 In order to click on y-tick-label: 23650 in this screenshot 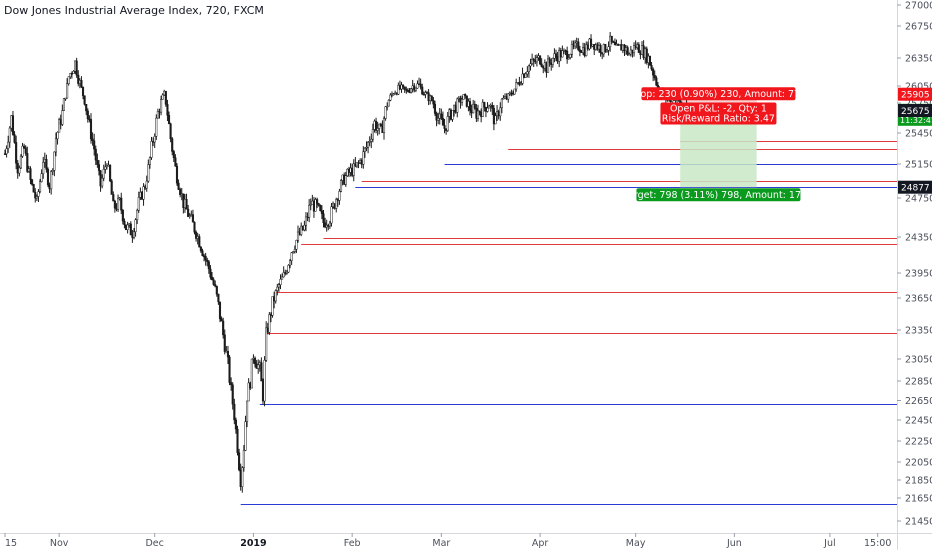, I will do `click(918, 299)`.